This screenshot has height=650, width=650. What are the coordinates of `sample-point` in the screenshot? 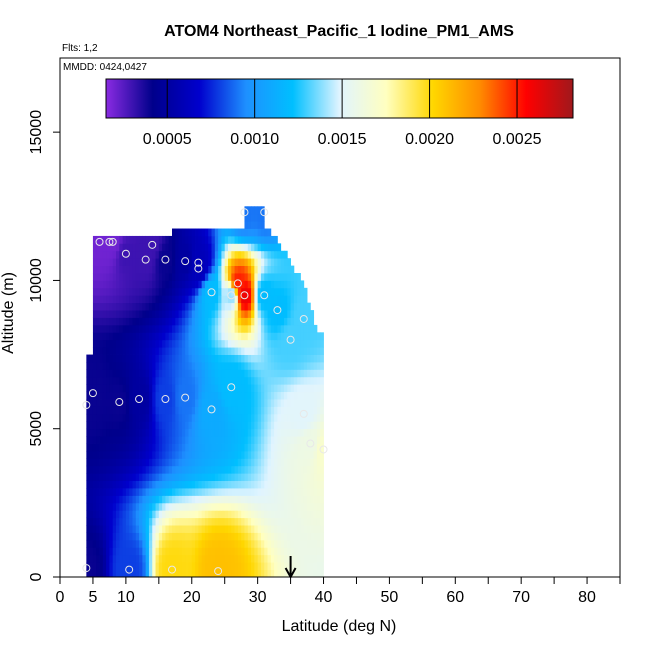 It's located at (303, 318).